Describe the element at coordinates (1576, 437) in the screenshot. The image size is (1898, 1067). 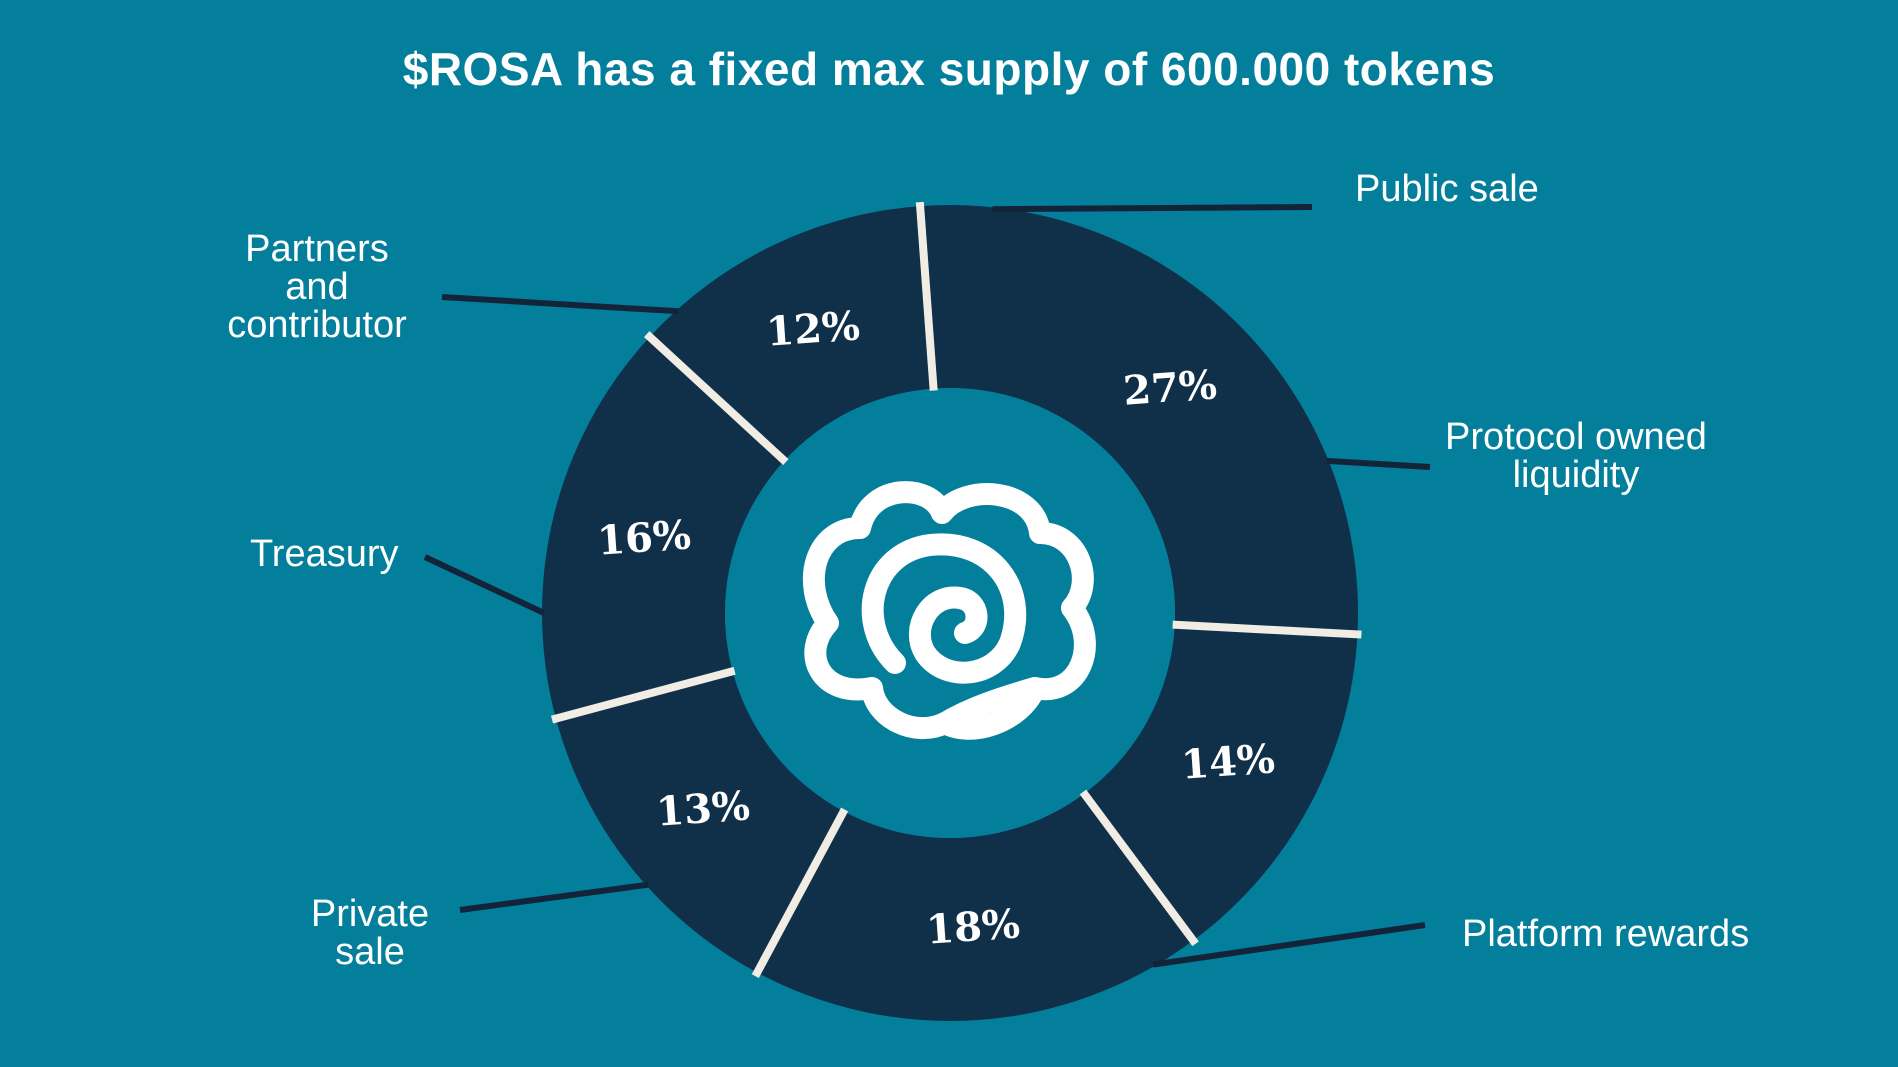
I see `category-label-line: Protocol owned` at that location.